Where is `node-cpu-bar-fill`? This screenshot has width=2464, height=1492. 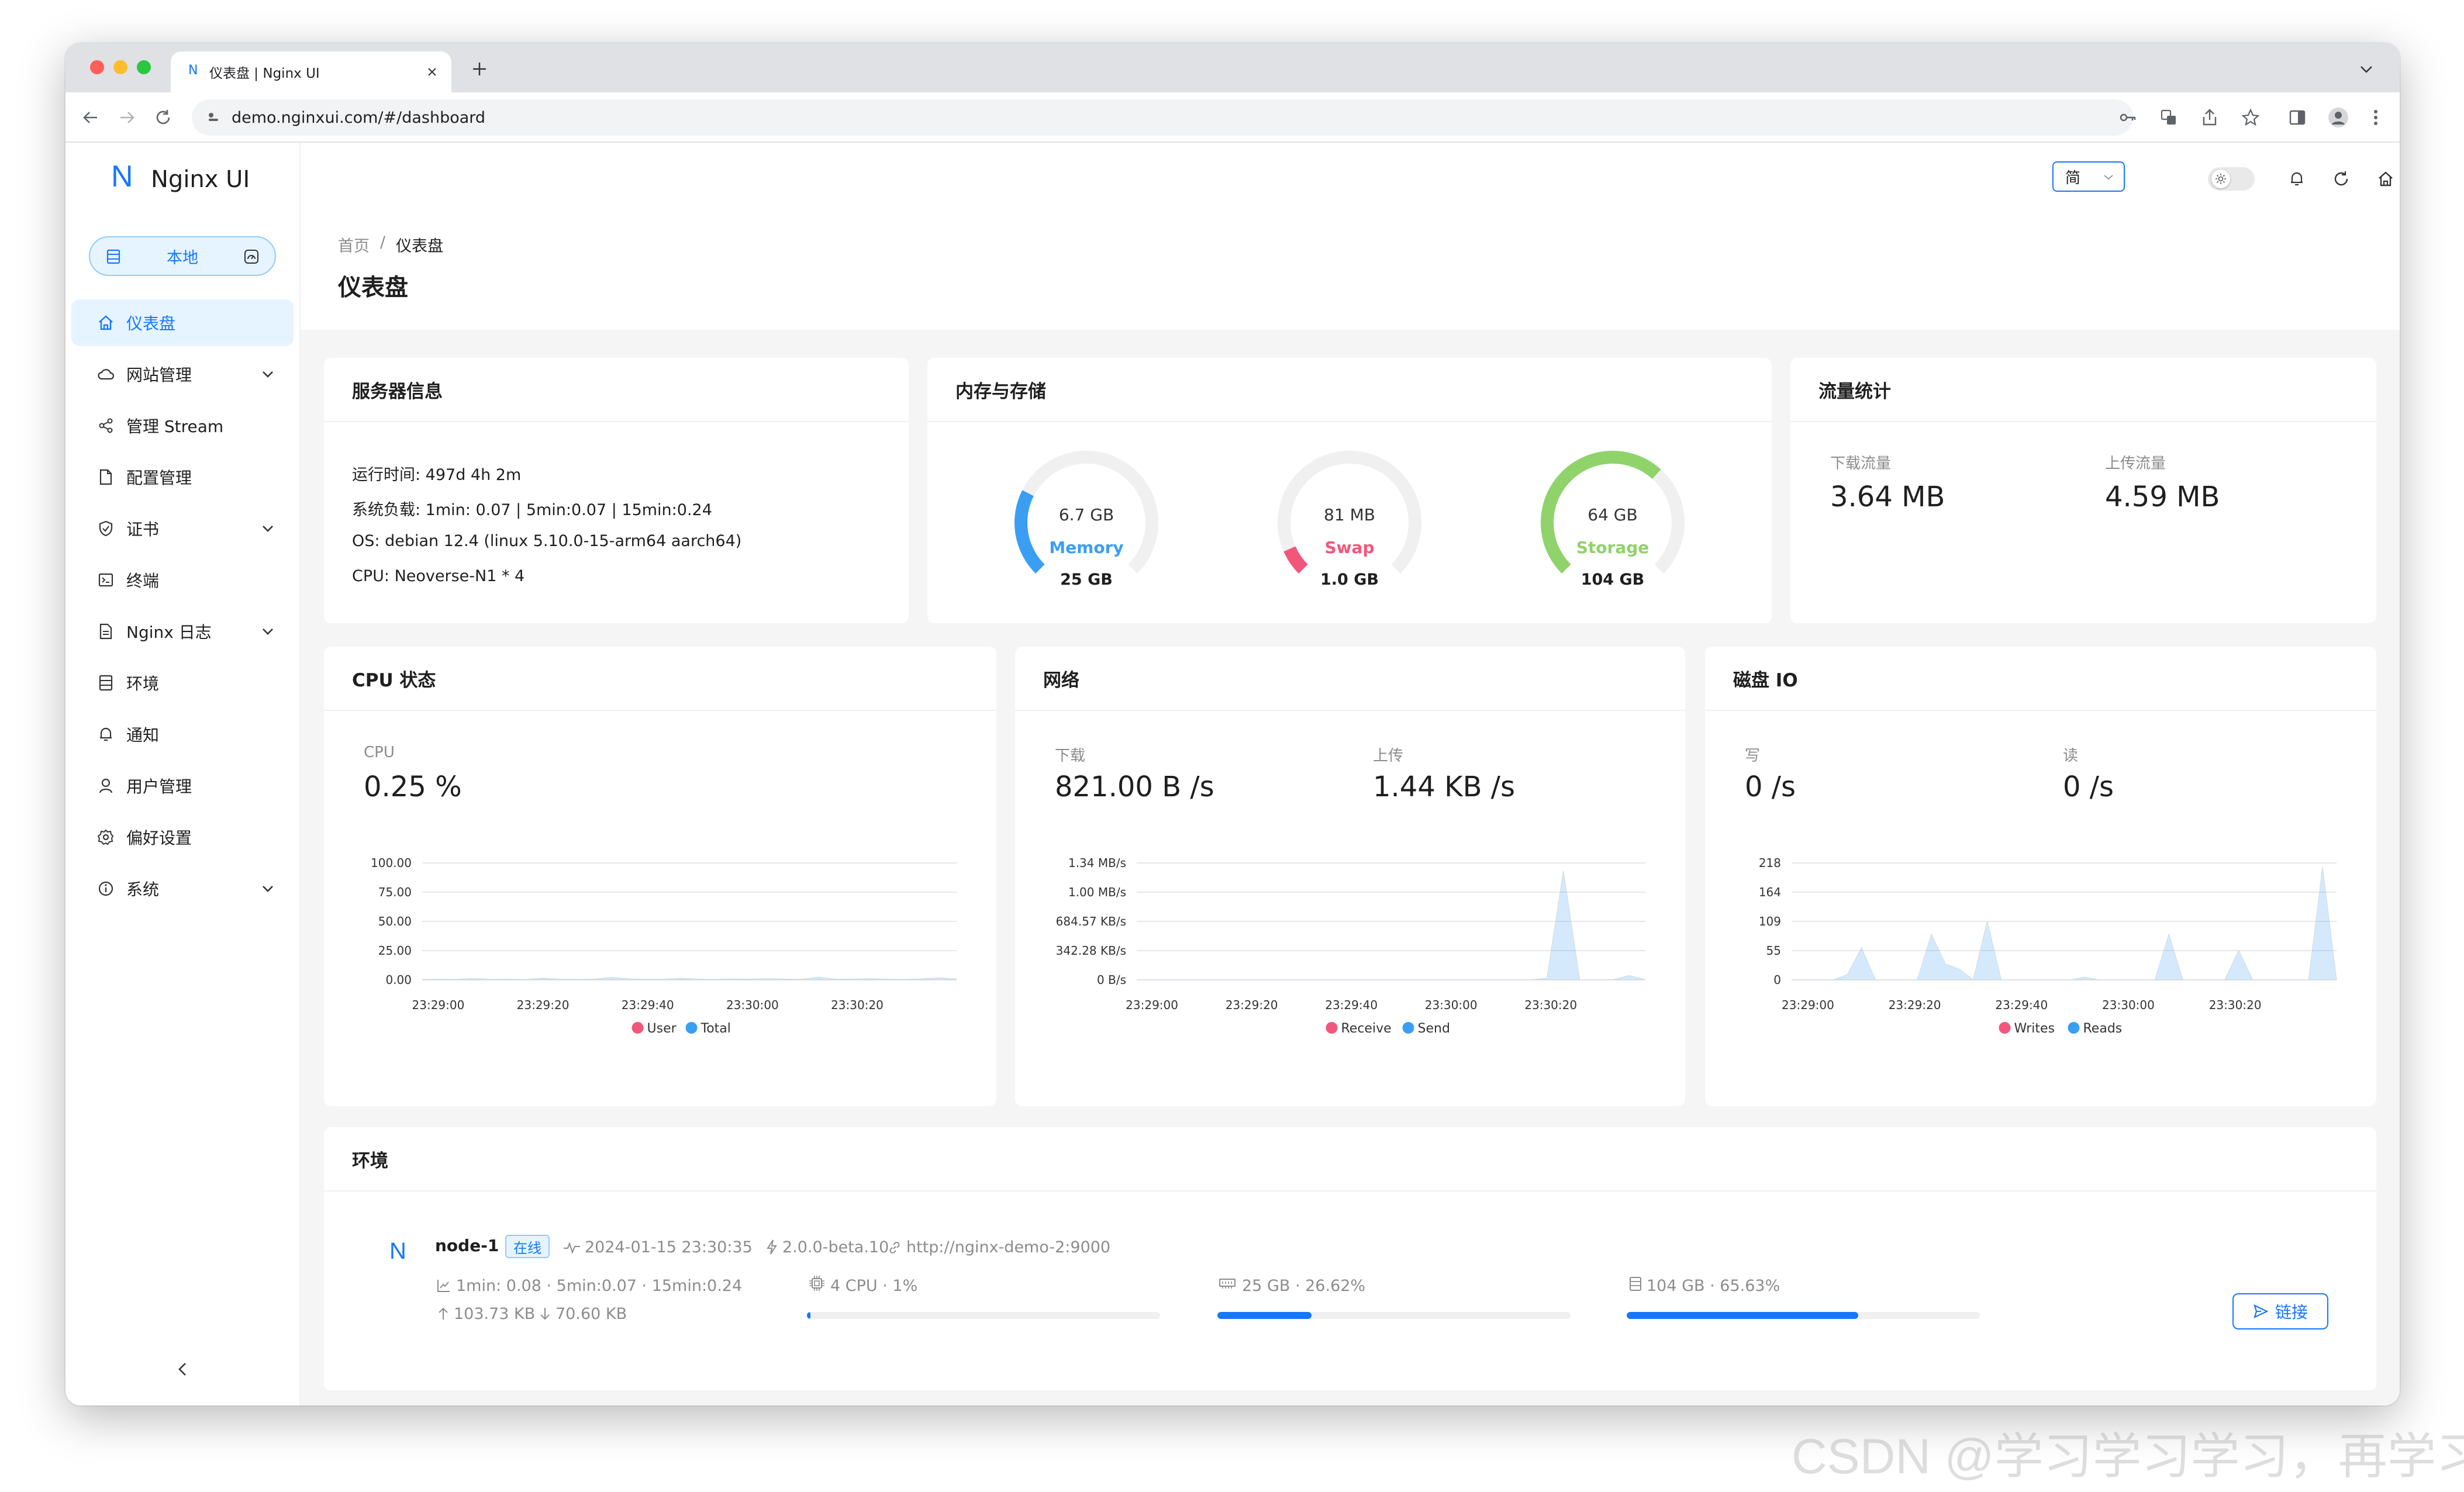 node-cpu-bar-fill is located at coordinates (809, 1315).